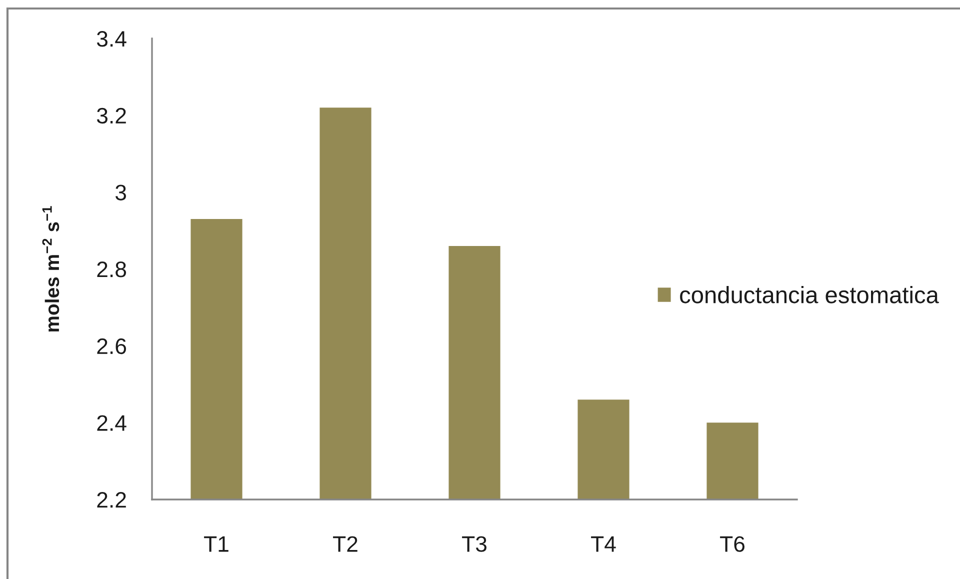 The image size is (960, 579). I want to click on y-tick-label: 2.8, so click(111, 270).